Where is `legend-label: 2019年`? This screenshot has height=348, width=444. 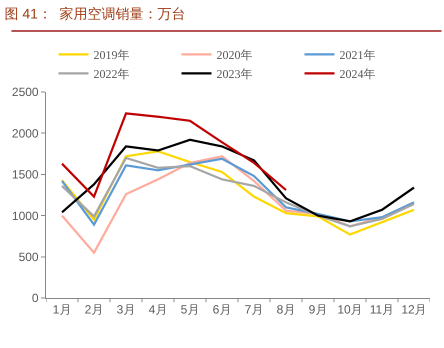 legend-label: 2019年 is located at coordinates (112, 55).